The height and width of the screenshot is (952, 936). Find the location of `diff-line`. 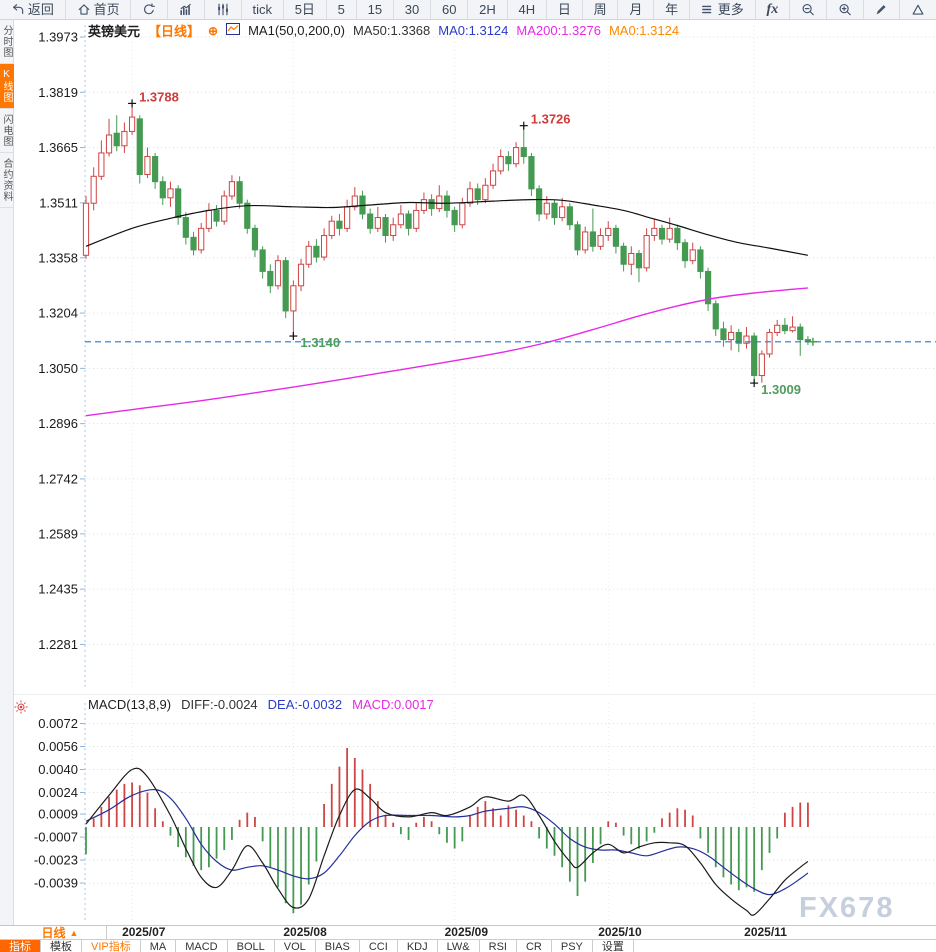

diff-line is located at coordinates (447, 841).